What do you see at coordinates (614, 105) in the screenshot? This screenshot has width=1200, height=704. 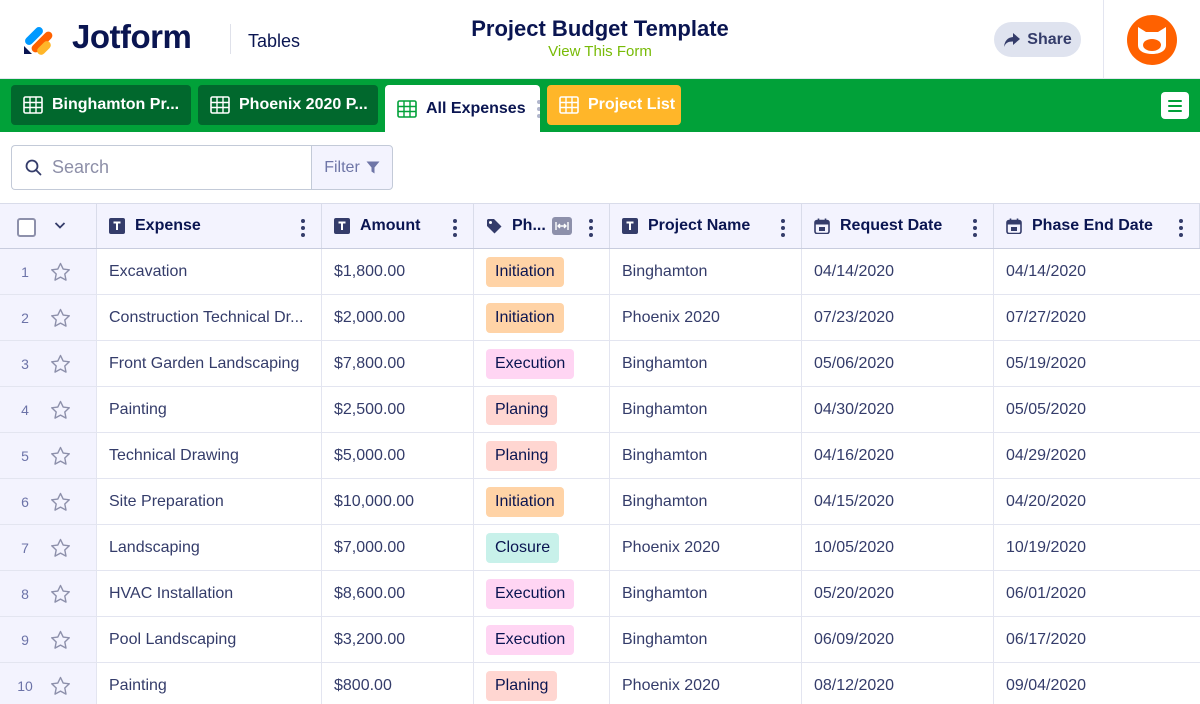 I see `tab-project-list: Project List` at bounding box center [614, 105].